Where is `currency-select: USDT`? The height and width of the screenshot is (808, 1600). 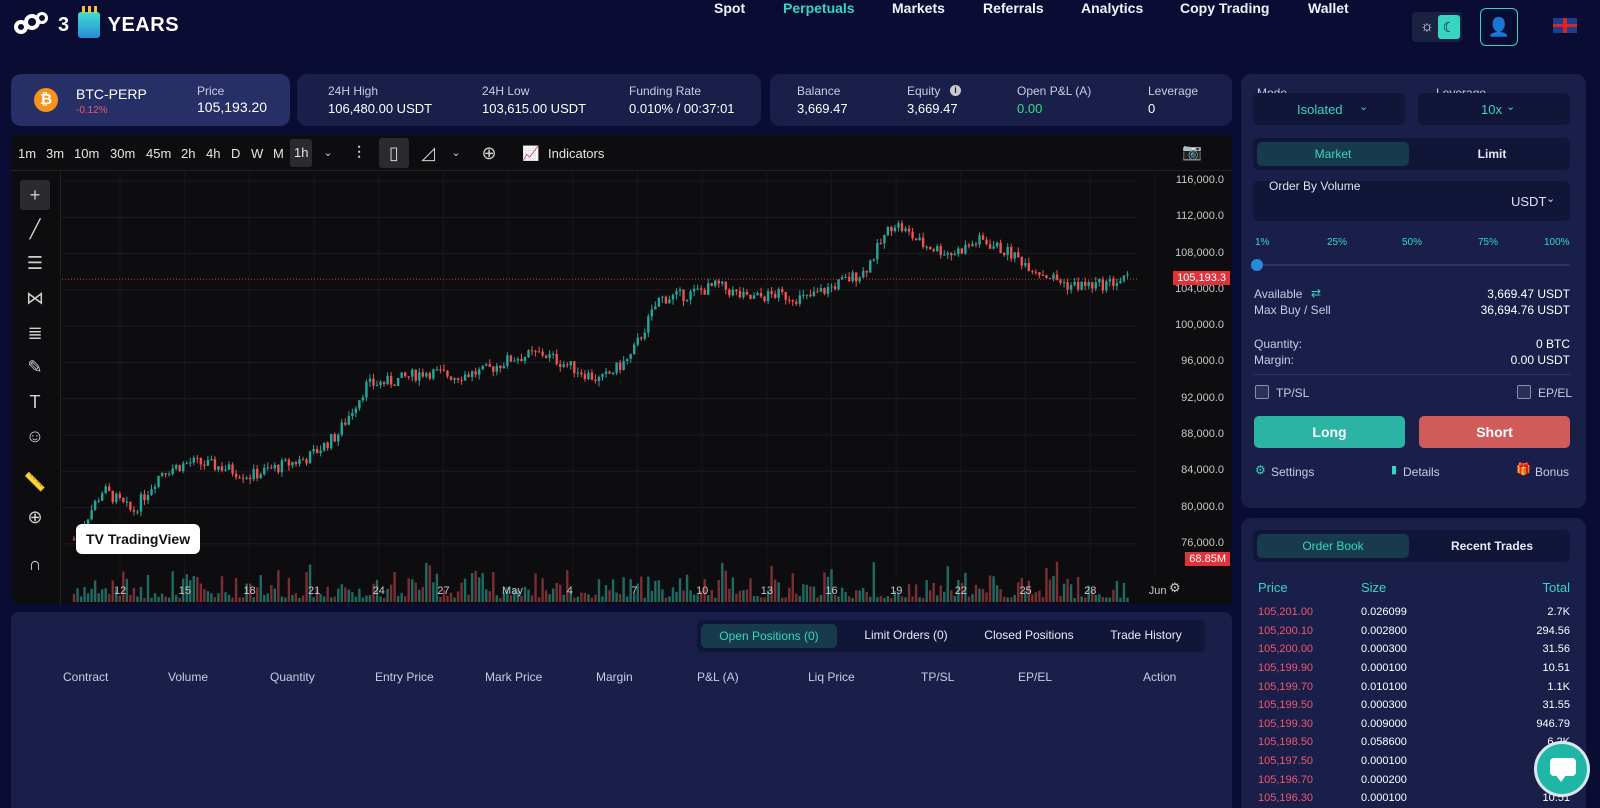 currency-select: USDT is located at coordinates (1529, 201).